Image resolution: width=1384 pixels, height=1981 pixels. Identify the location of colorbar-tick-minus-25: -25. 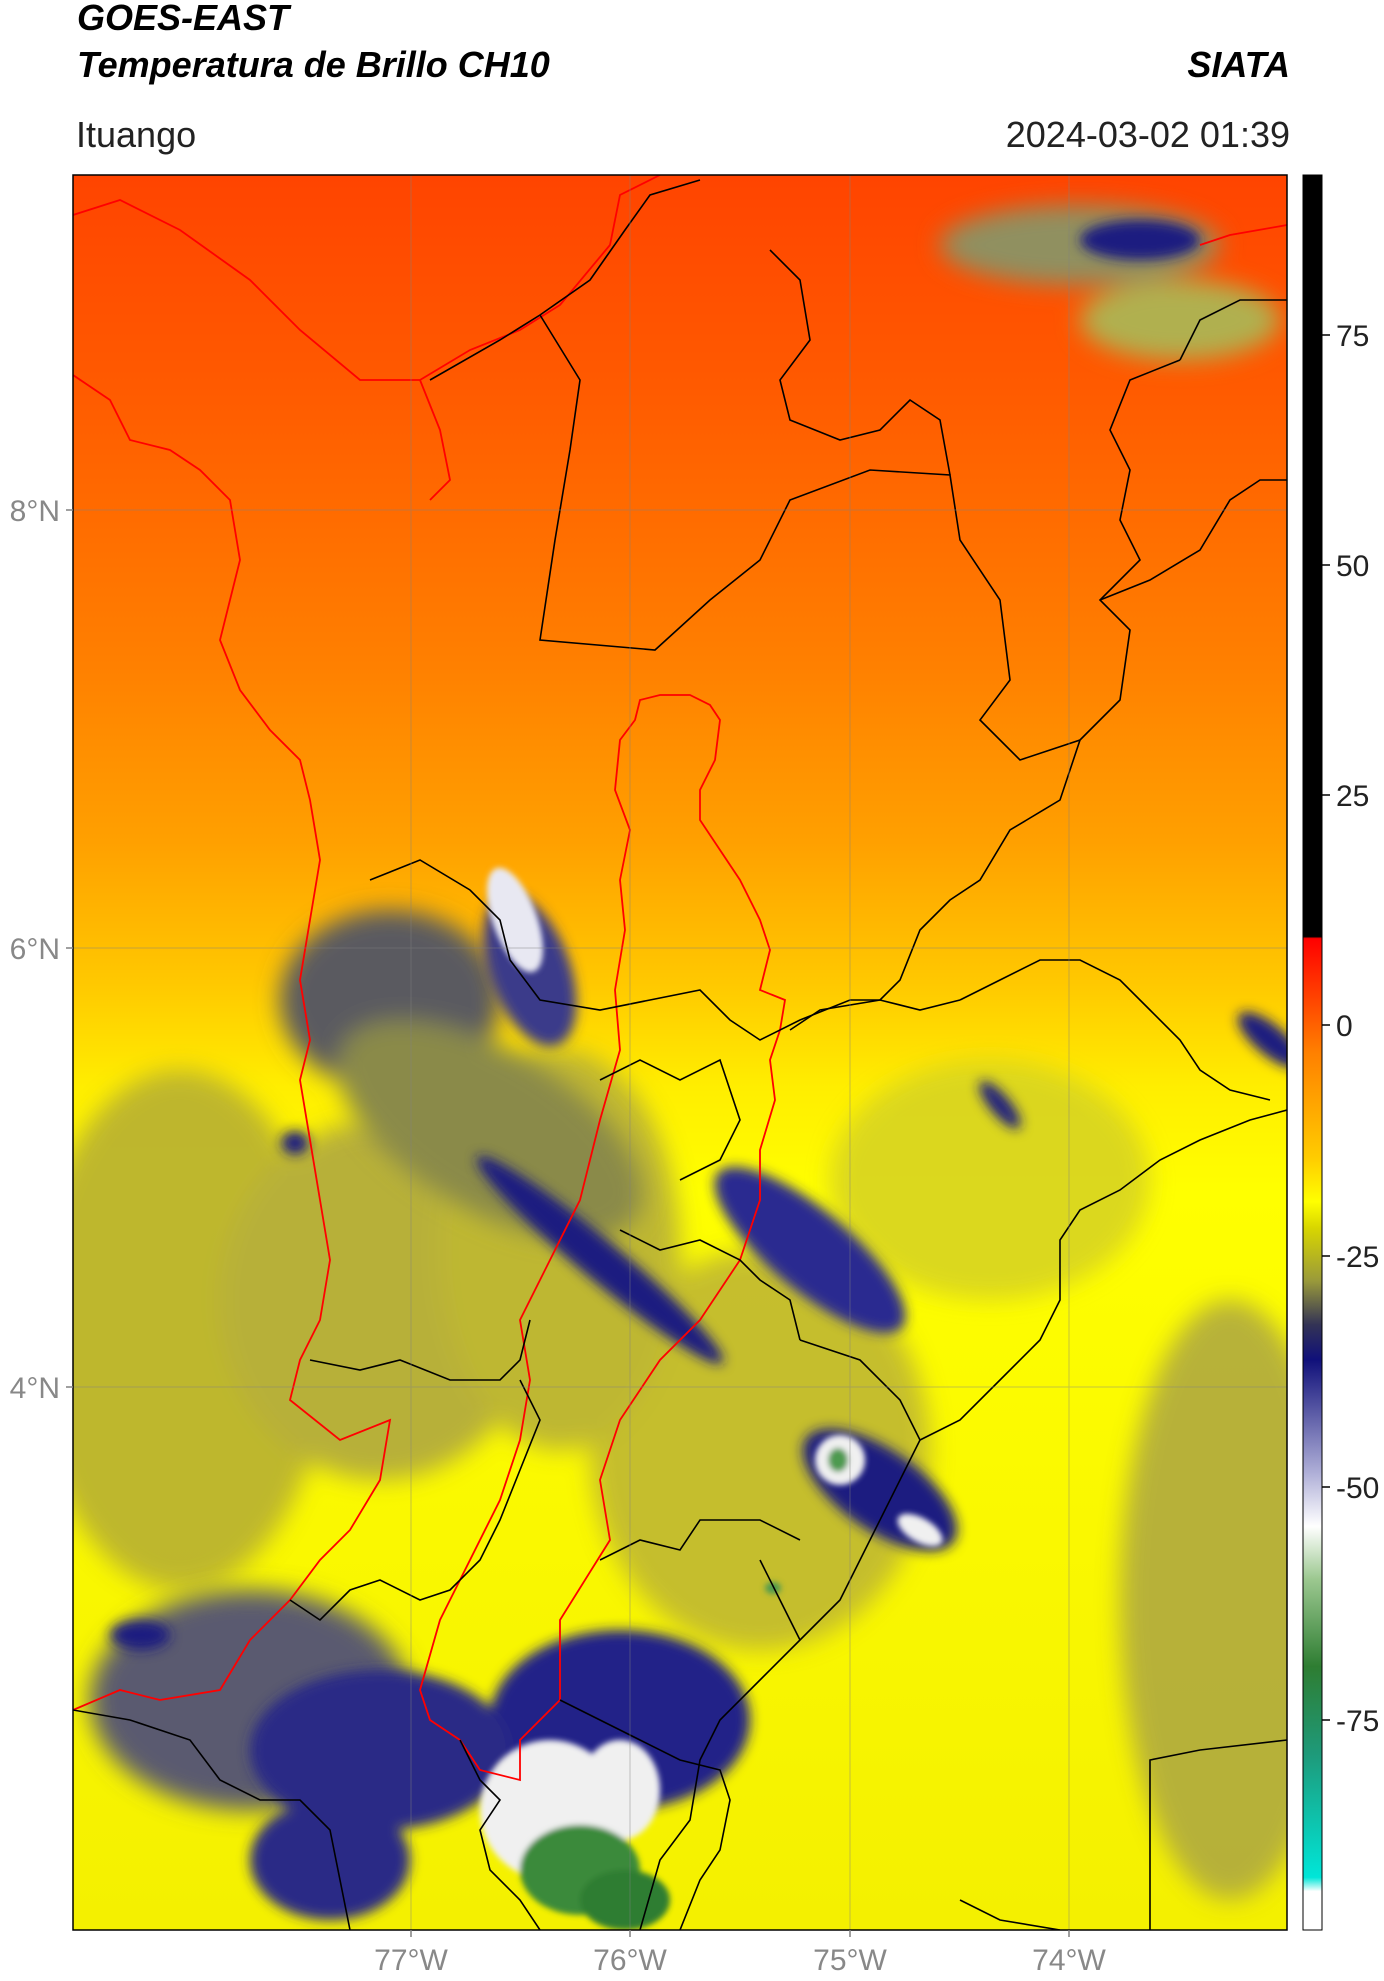
(1357, 1257).